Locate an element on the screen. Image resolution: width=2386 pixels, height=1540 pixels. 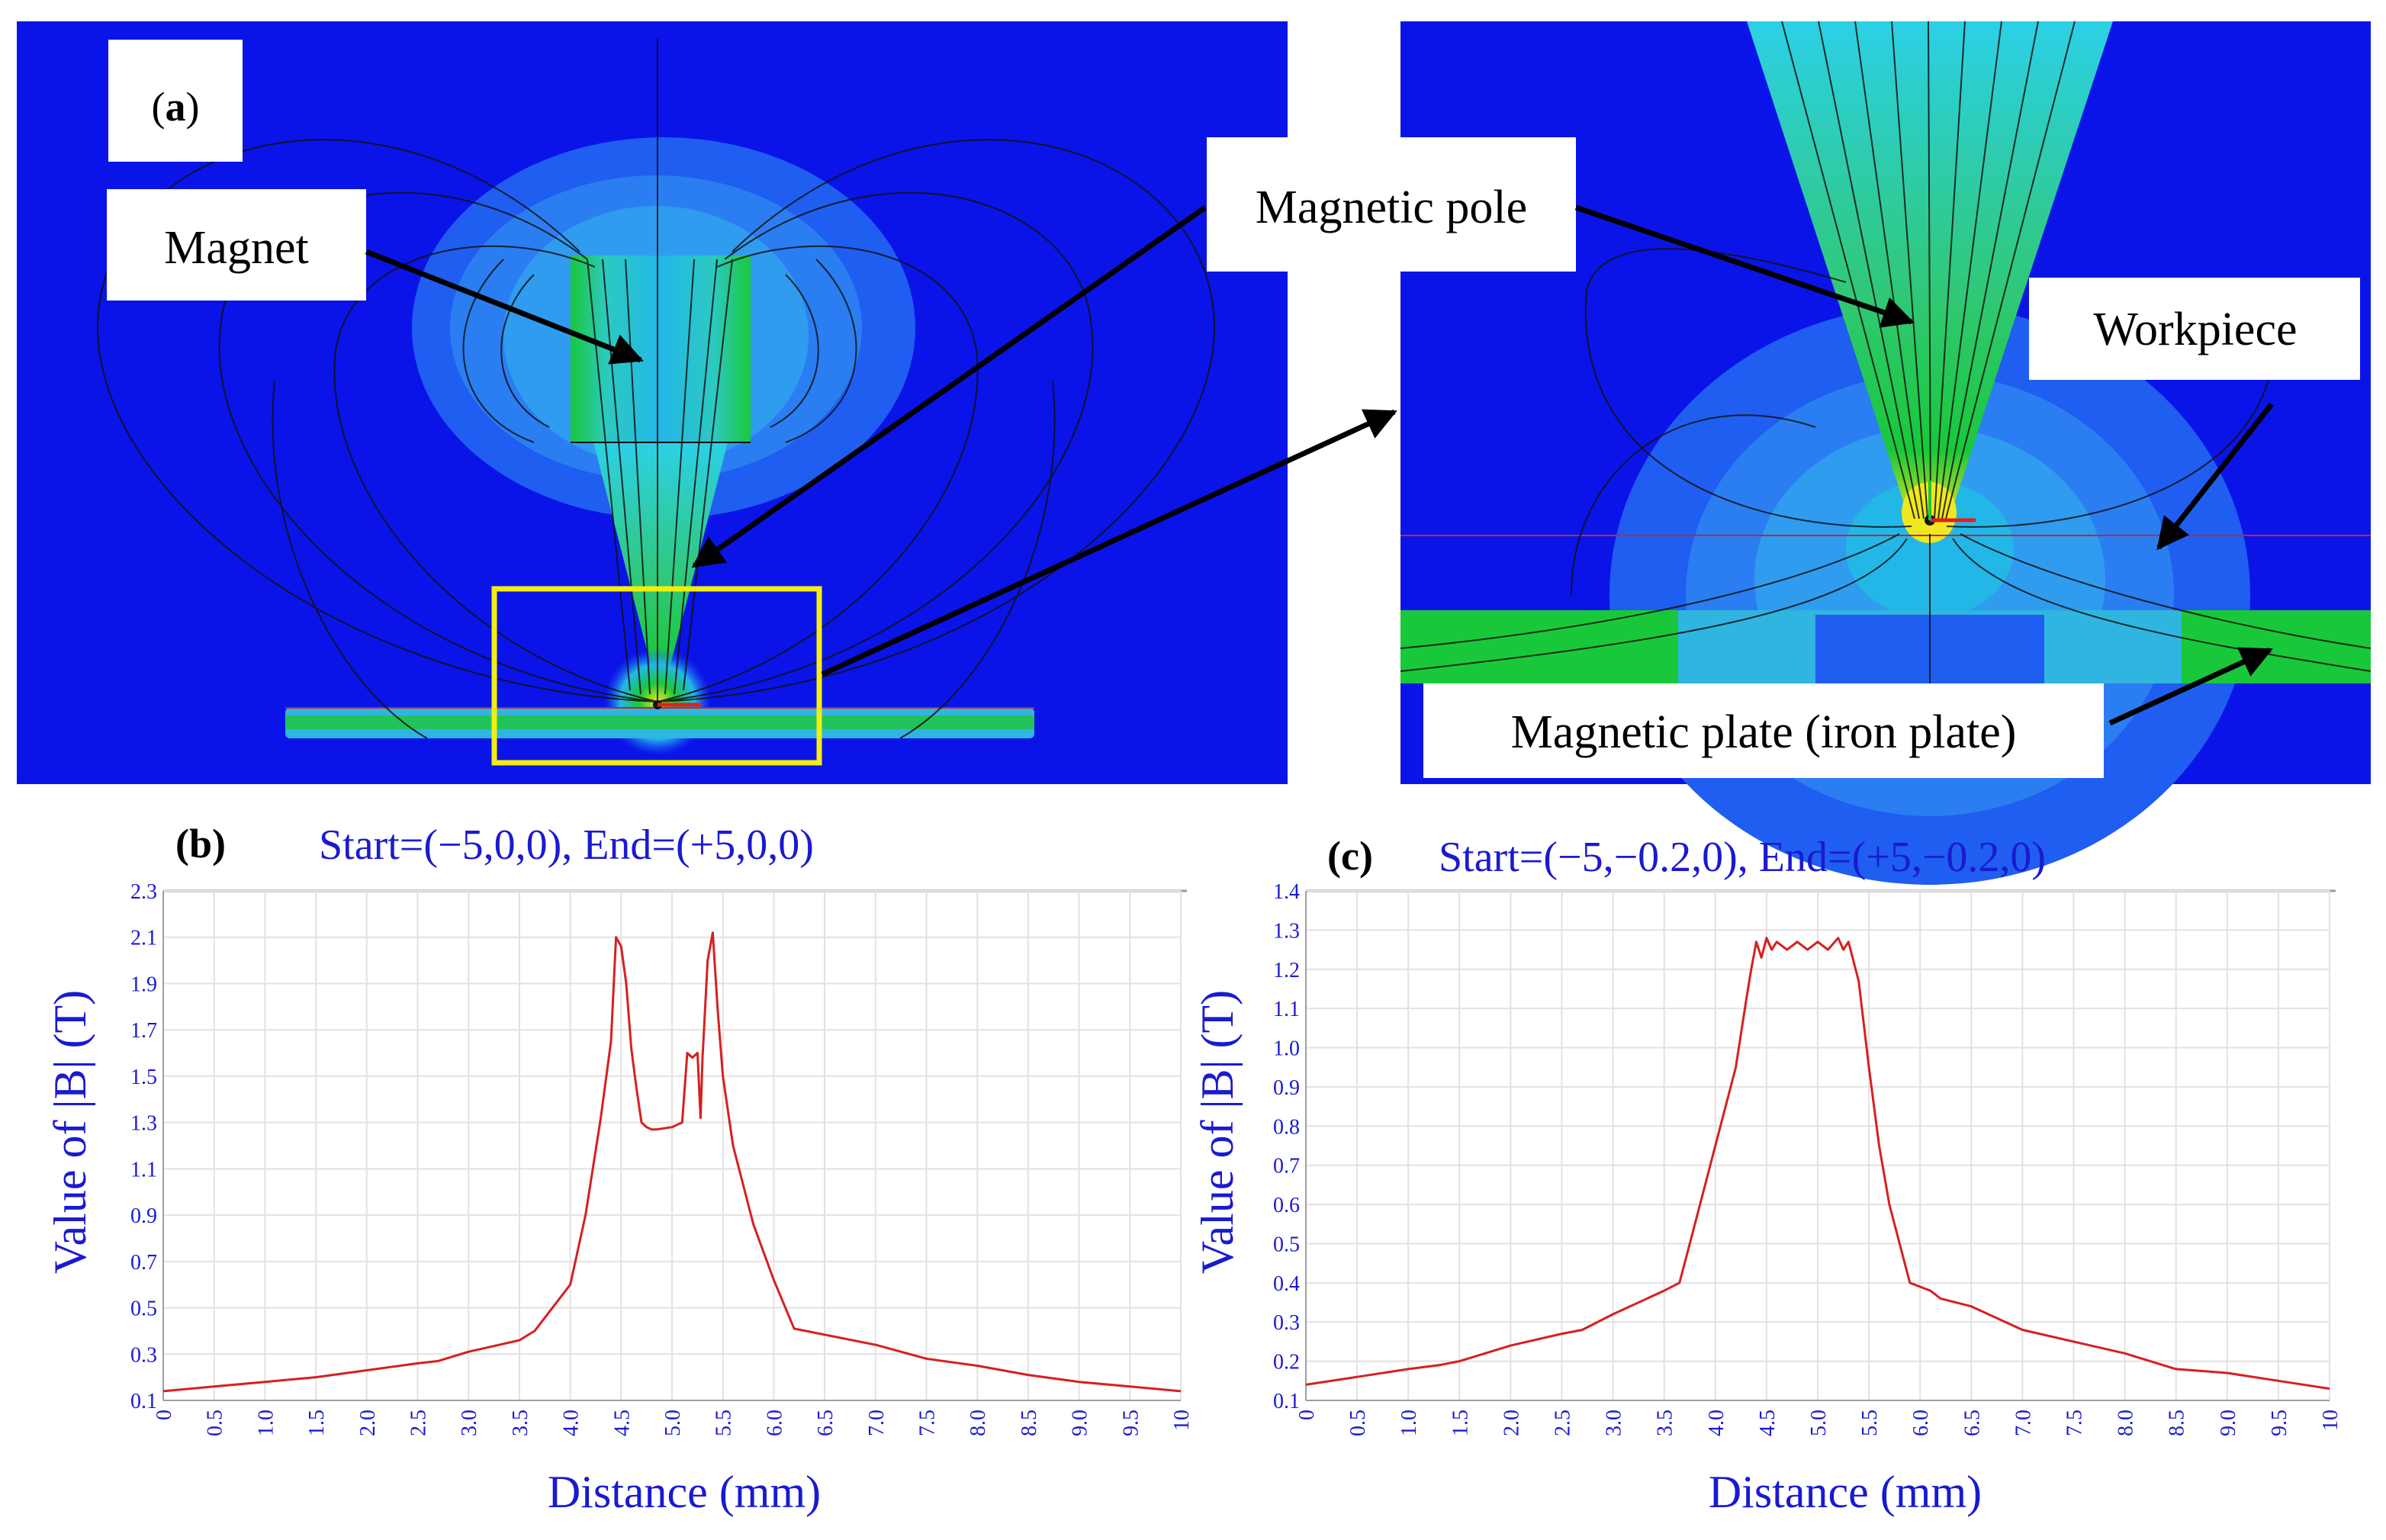
workpiece-callout-text: Workpiece is located at coordinates (2196, 329).